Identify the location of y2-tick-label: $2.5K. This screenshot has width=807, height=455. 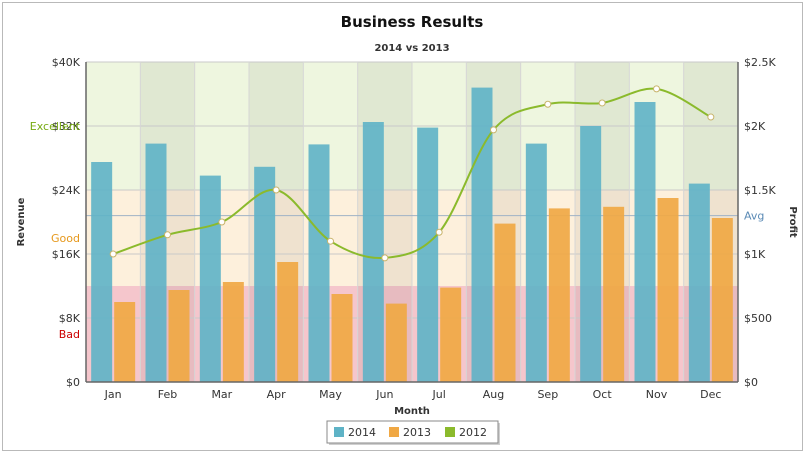
(760, 62).